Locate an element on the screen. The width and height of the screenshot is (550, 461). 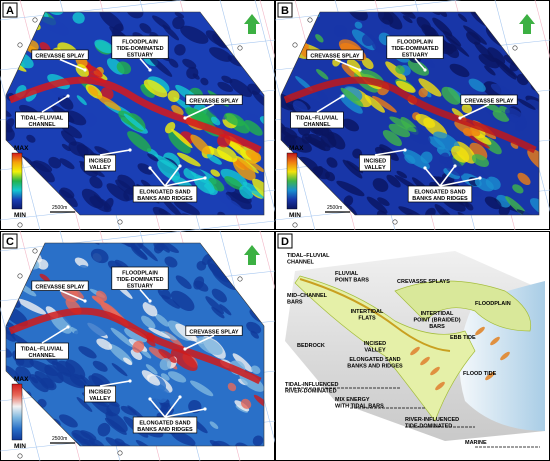
north-arrow is located at coordinates (527, 24).